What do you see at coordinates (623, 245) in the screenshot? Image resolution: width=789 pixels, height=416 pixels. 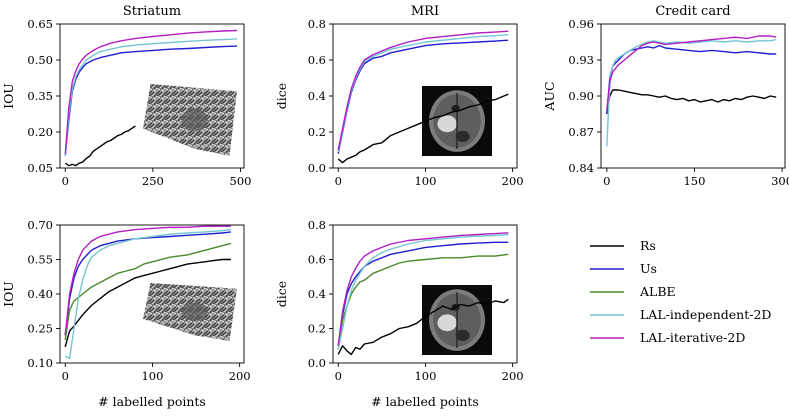 I see `legend-item: Rs` at bounding box center [623, 245].